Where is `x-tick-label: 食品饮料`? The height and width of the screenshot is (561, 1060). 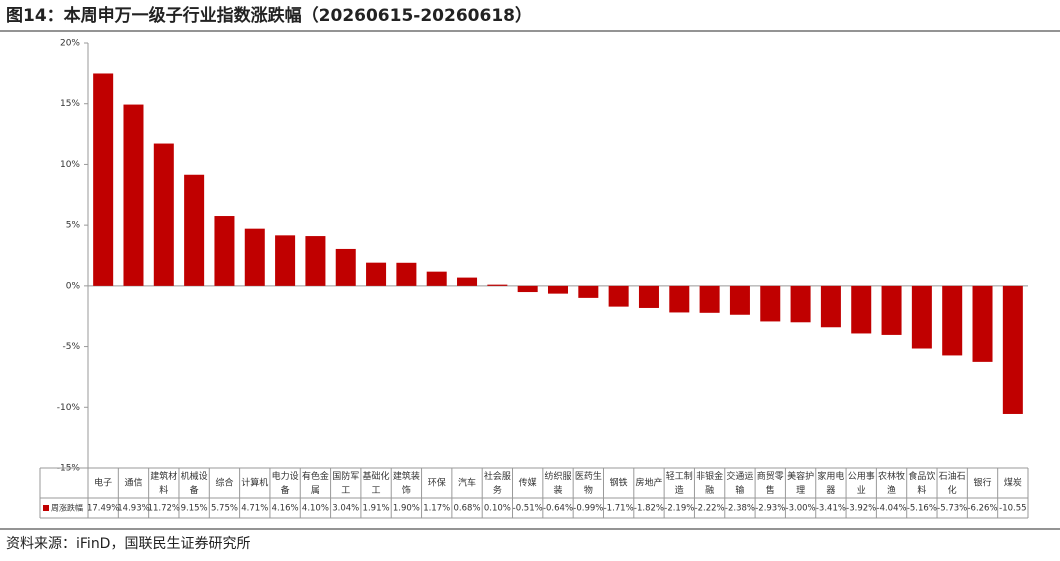
x-tick-label: 食品饮料 is located at coordinates (921, 483).